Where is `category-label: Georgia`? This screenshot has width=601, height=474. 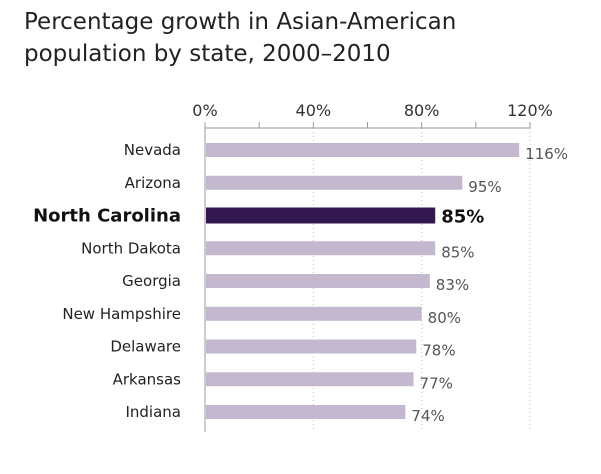 category-label: Georgia is located at coordinates (151, 281).